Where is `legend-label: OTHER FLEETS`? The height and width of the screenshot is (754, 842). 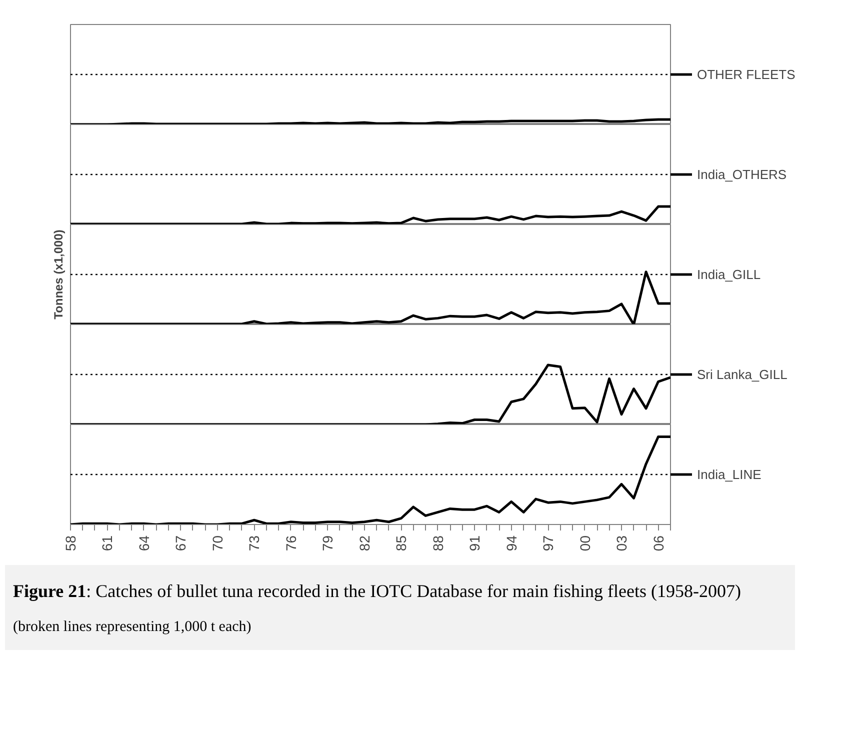
legend-label: OTHER FLEETS is located at coordinates (746, 74).